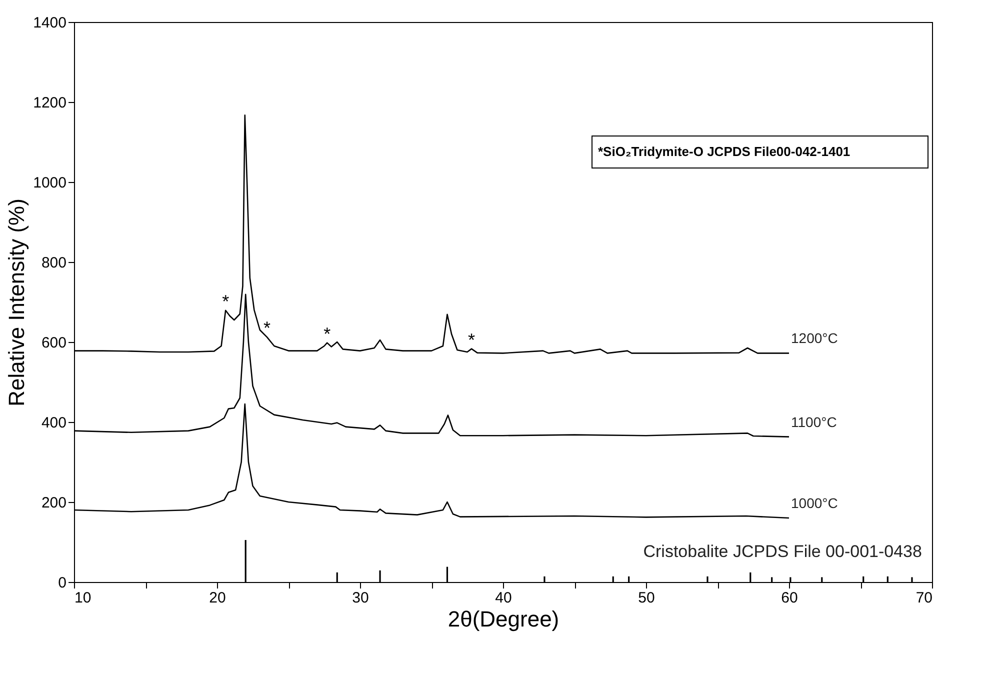  I want to click on series-label: 1000°C, so click(814, 503).